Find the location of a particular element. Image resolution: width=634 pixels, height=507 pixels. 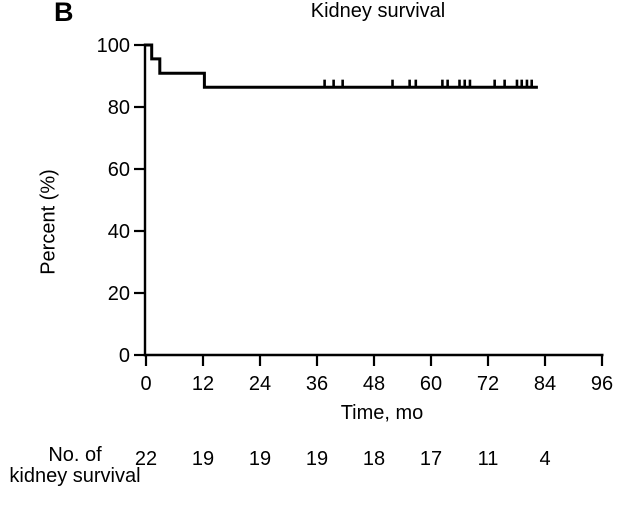

at-risk-label-line2: kidney survival is located at coordinates (75, 476).